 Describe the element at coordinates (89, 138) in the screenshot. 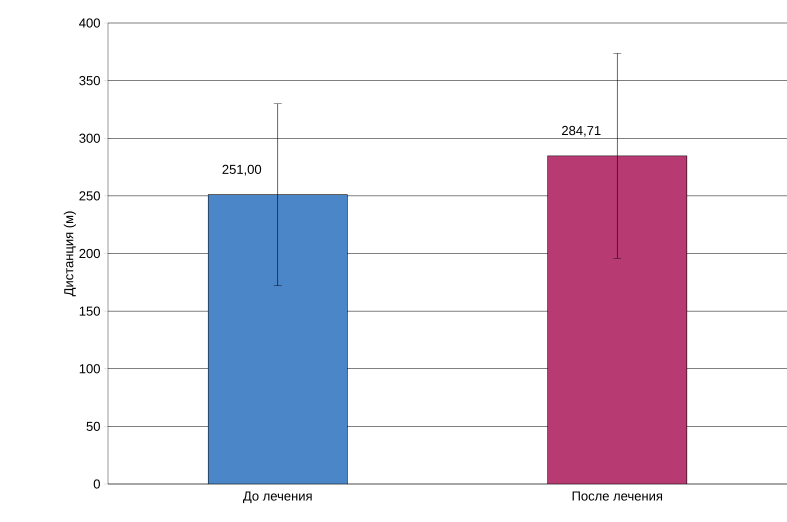

I see `y-tick-label: 300` at that location.